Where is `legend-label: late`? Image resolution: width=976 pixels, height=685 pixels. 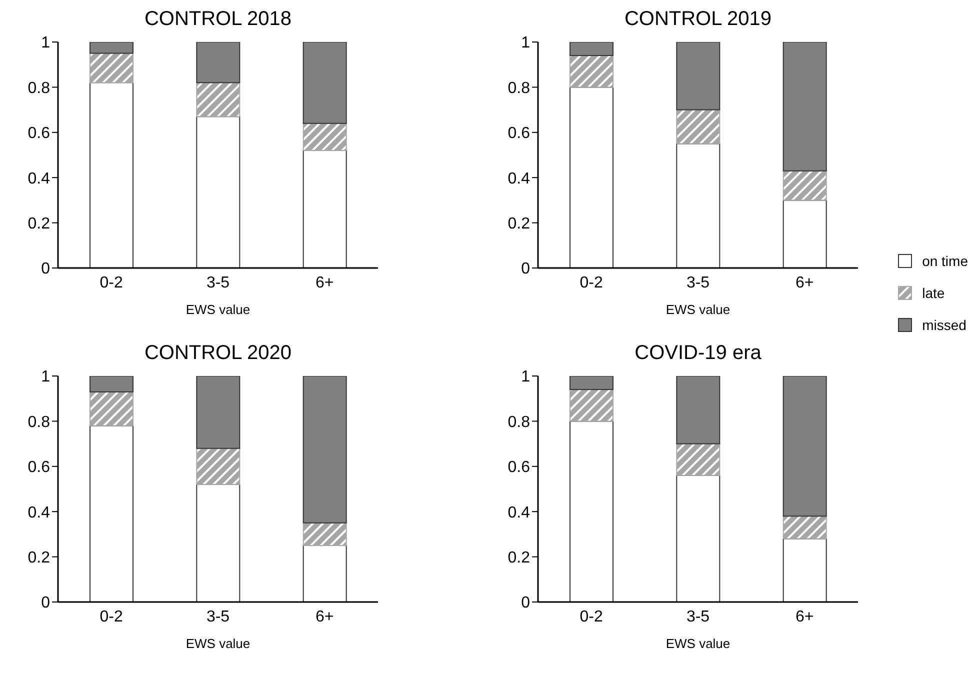 legend-label: late is located at coordinates (933, 293).